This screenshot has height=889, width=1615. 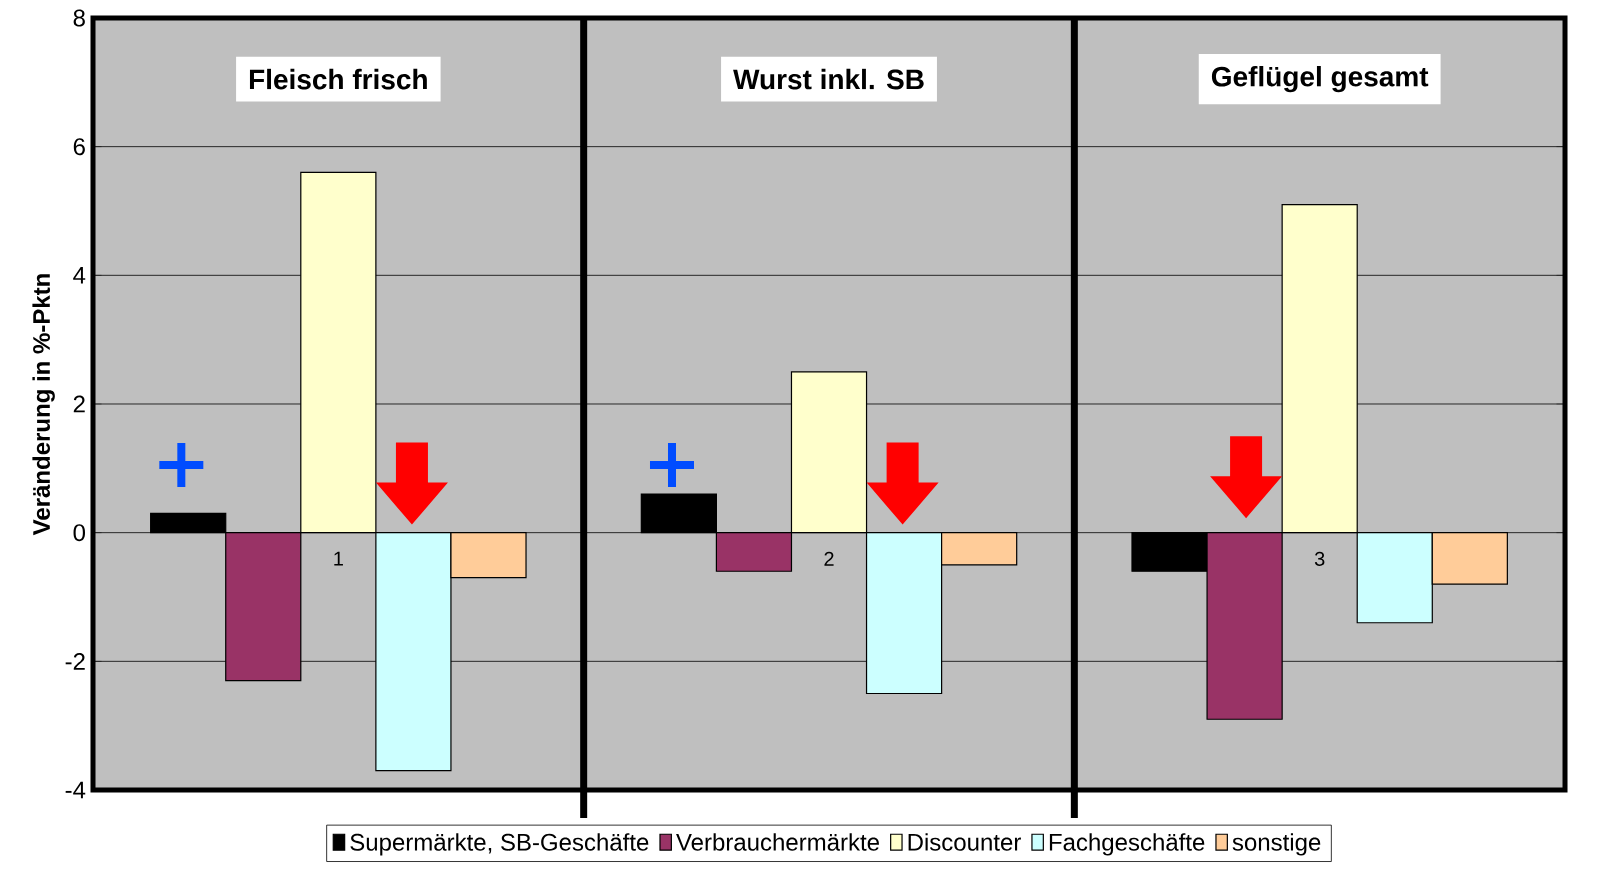 I want to click on y-tick-label: 8, so click(x=79, y=18).